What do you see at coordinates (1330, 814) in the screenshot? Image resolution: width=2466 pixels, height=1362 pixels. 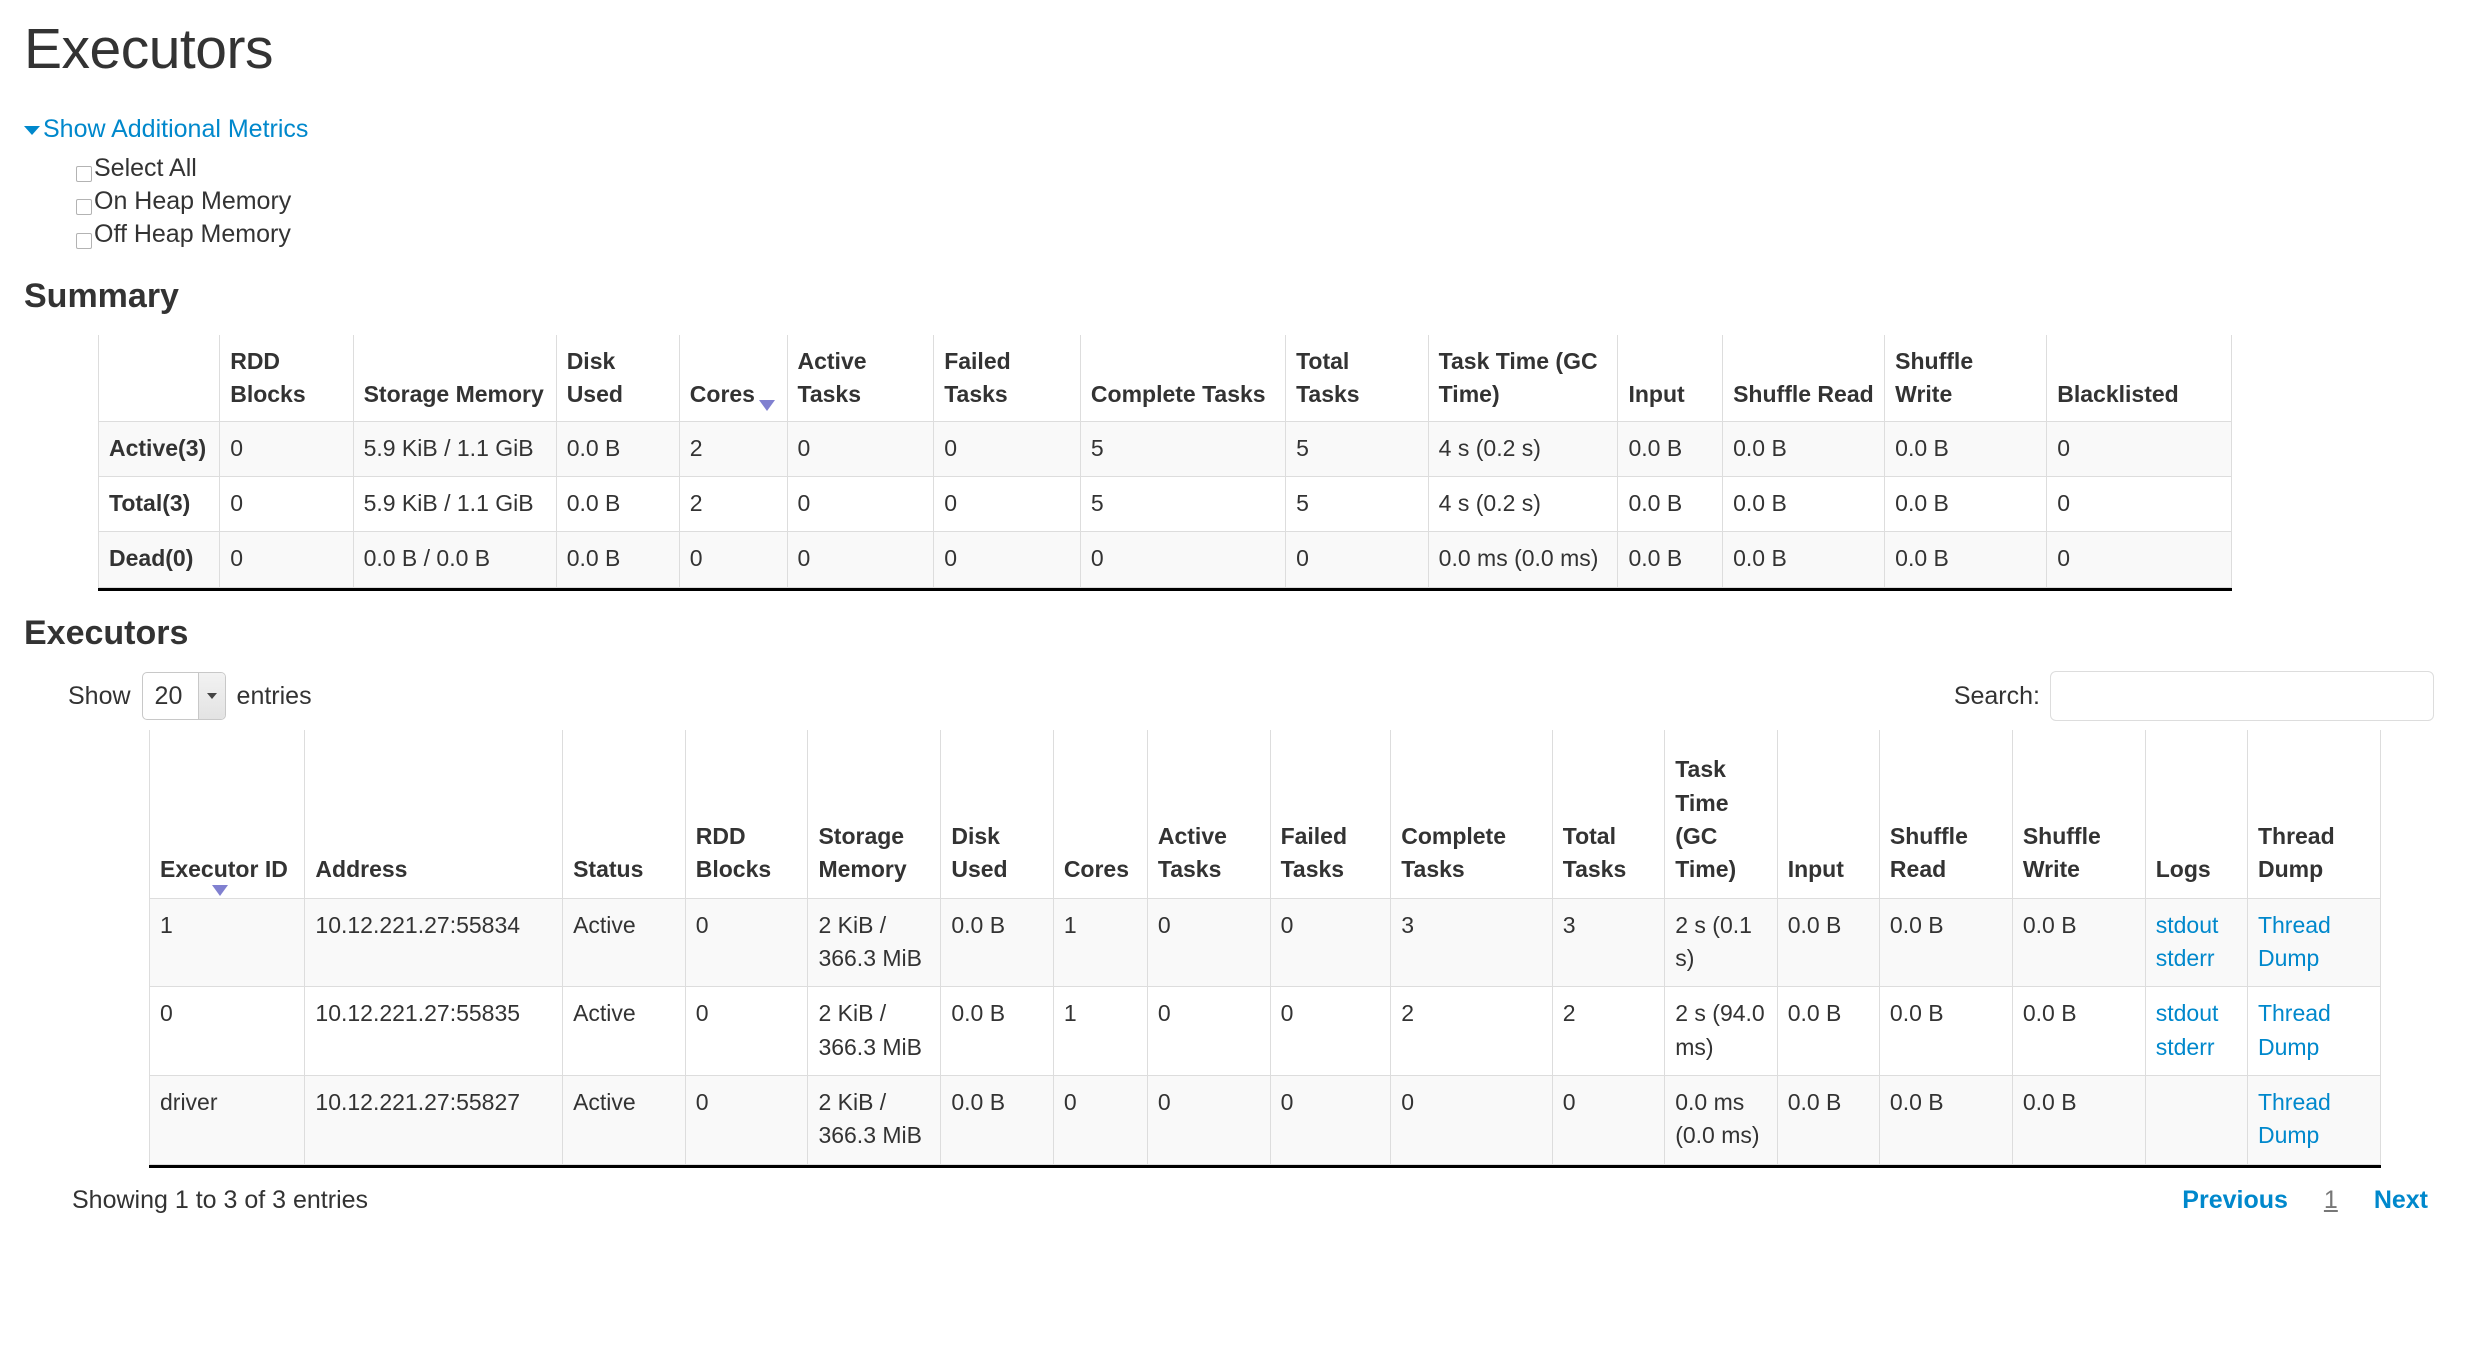 I see `exec-col-failed-tasks: Failed Tasks` at bounding box center [1330, 814].